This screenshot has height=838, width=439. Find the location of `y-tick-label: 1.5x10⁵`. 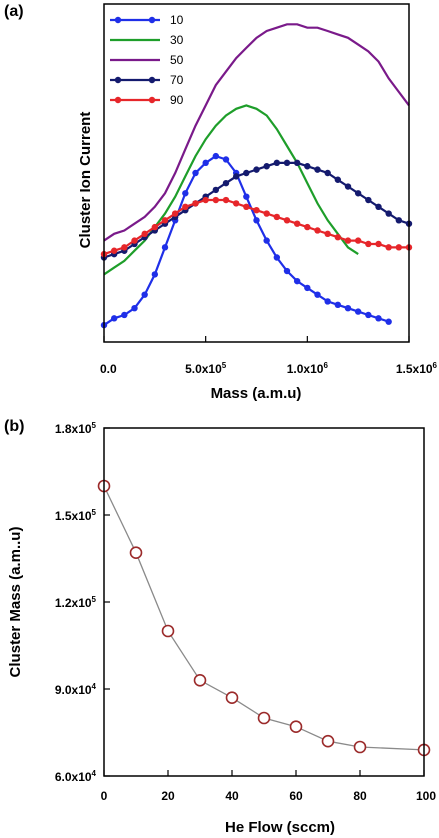

y-tick-label: 1.5x10⁵ is located at coordinates (76, 515).